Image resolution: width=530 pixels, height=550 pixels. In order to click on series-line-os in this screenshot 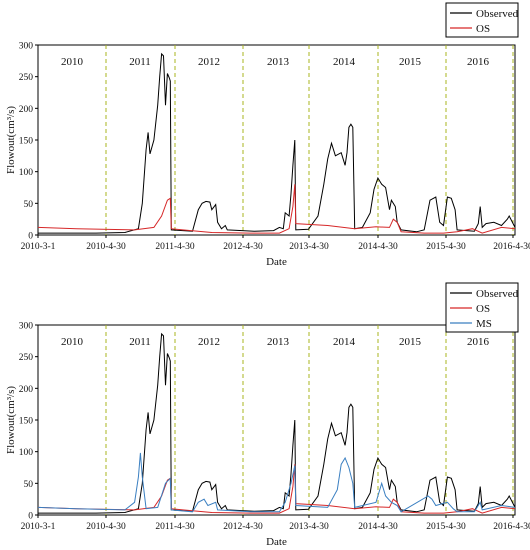, I will do `click(276, 209)`.